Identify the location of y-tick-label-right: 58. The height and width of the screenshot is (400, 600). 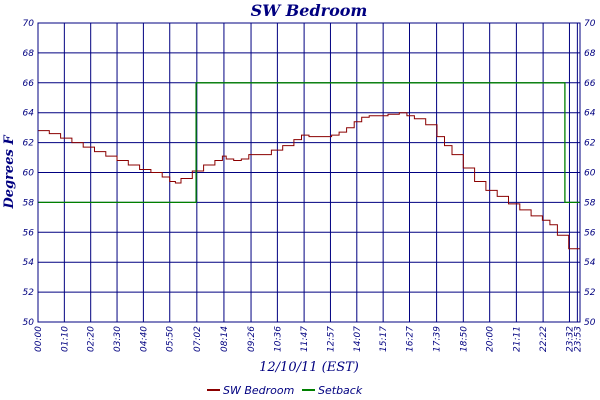
(590, 203).